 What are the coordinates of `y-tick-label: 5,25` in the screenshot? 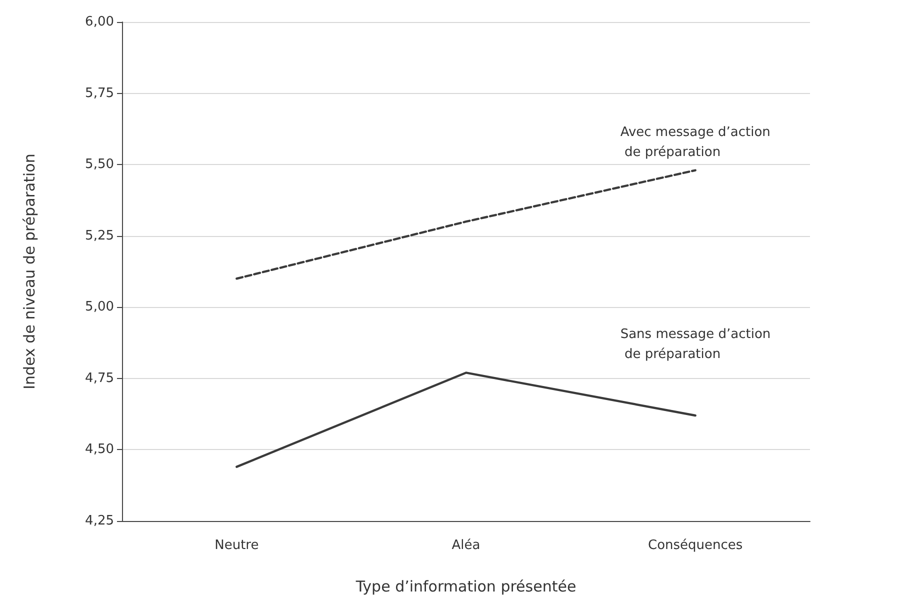 It's located at (99, 236).